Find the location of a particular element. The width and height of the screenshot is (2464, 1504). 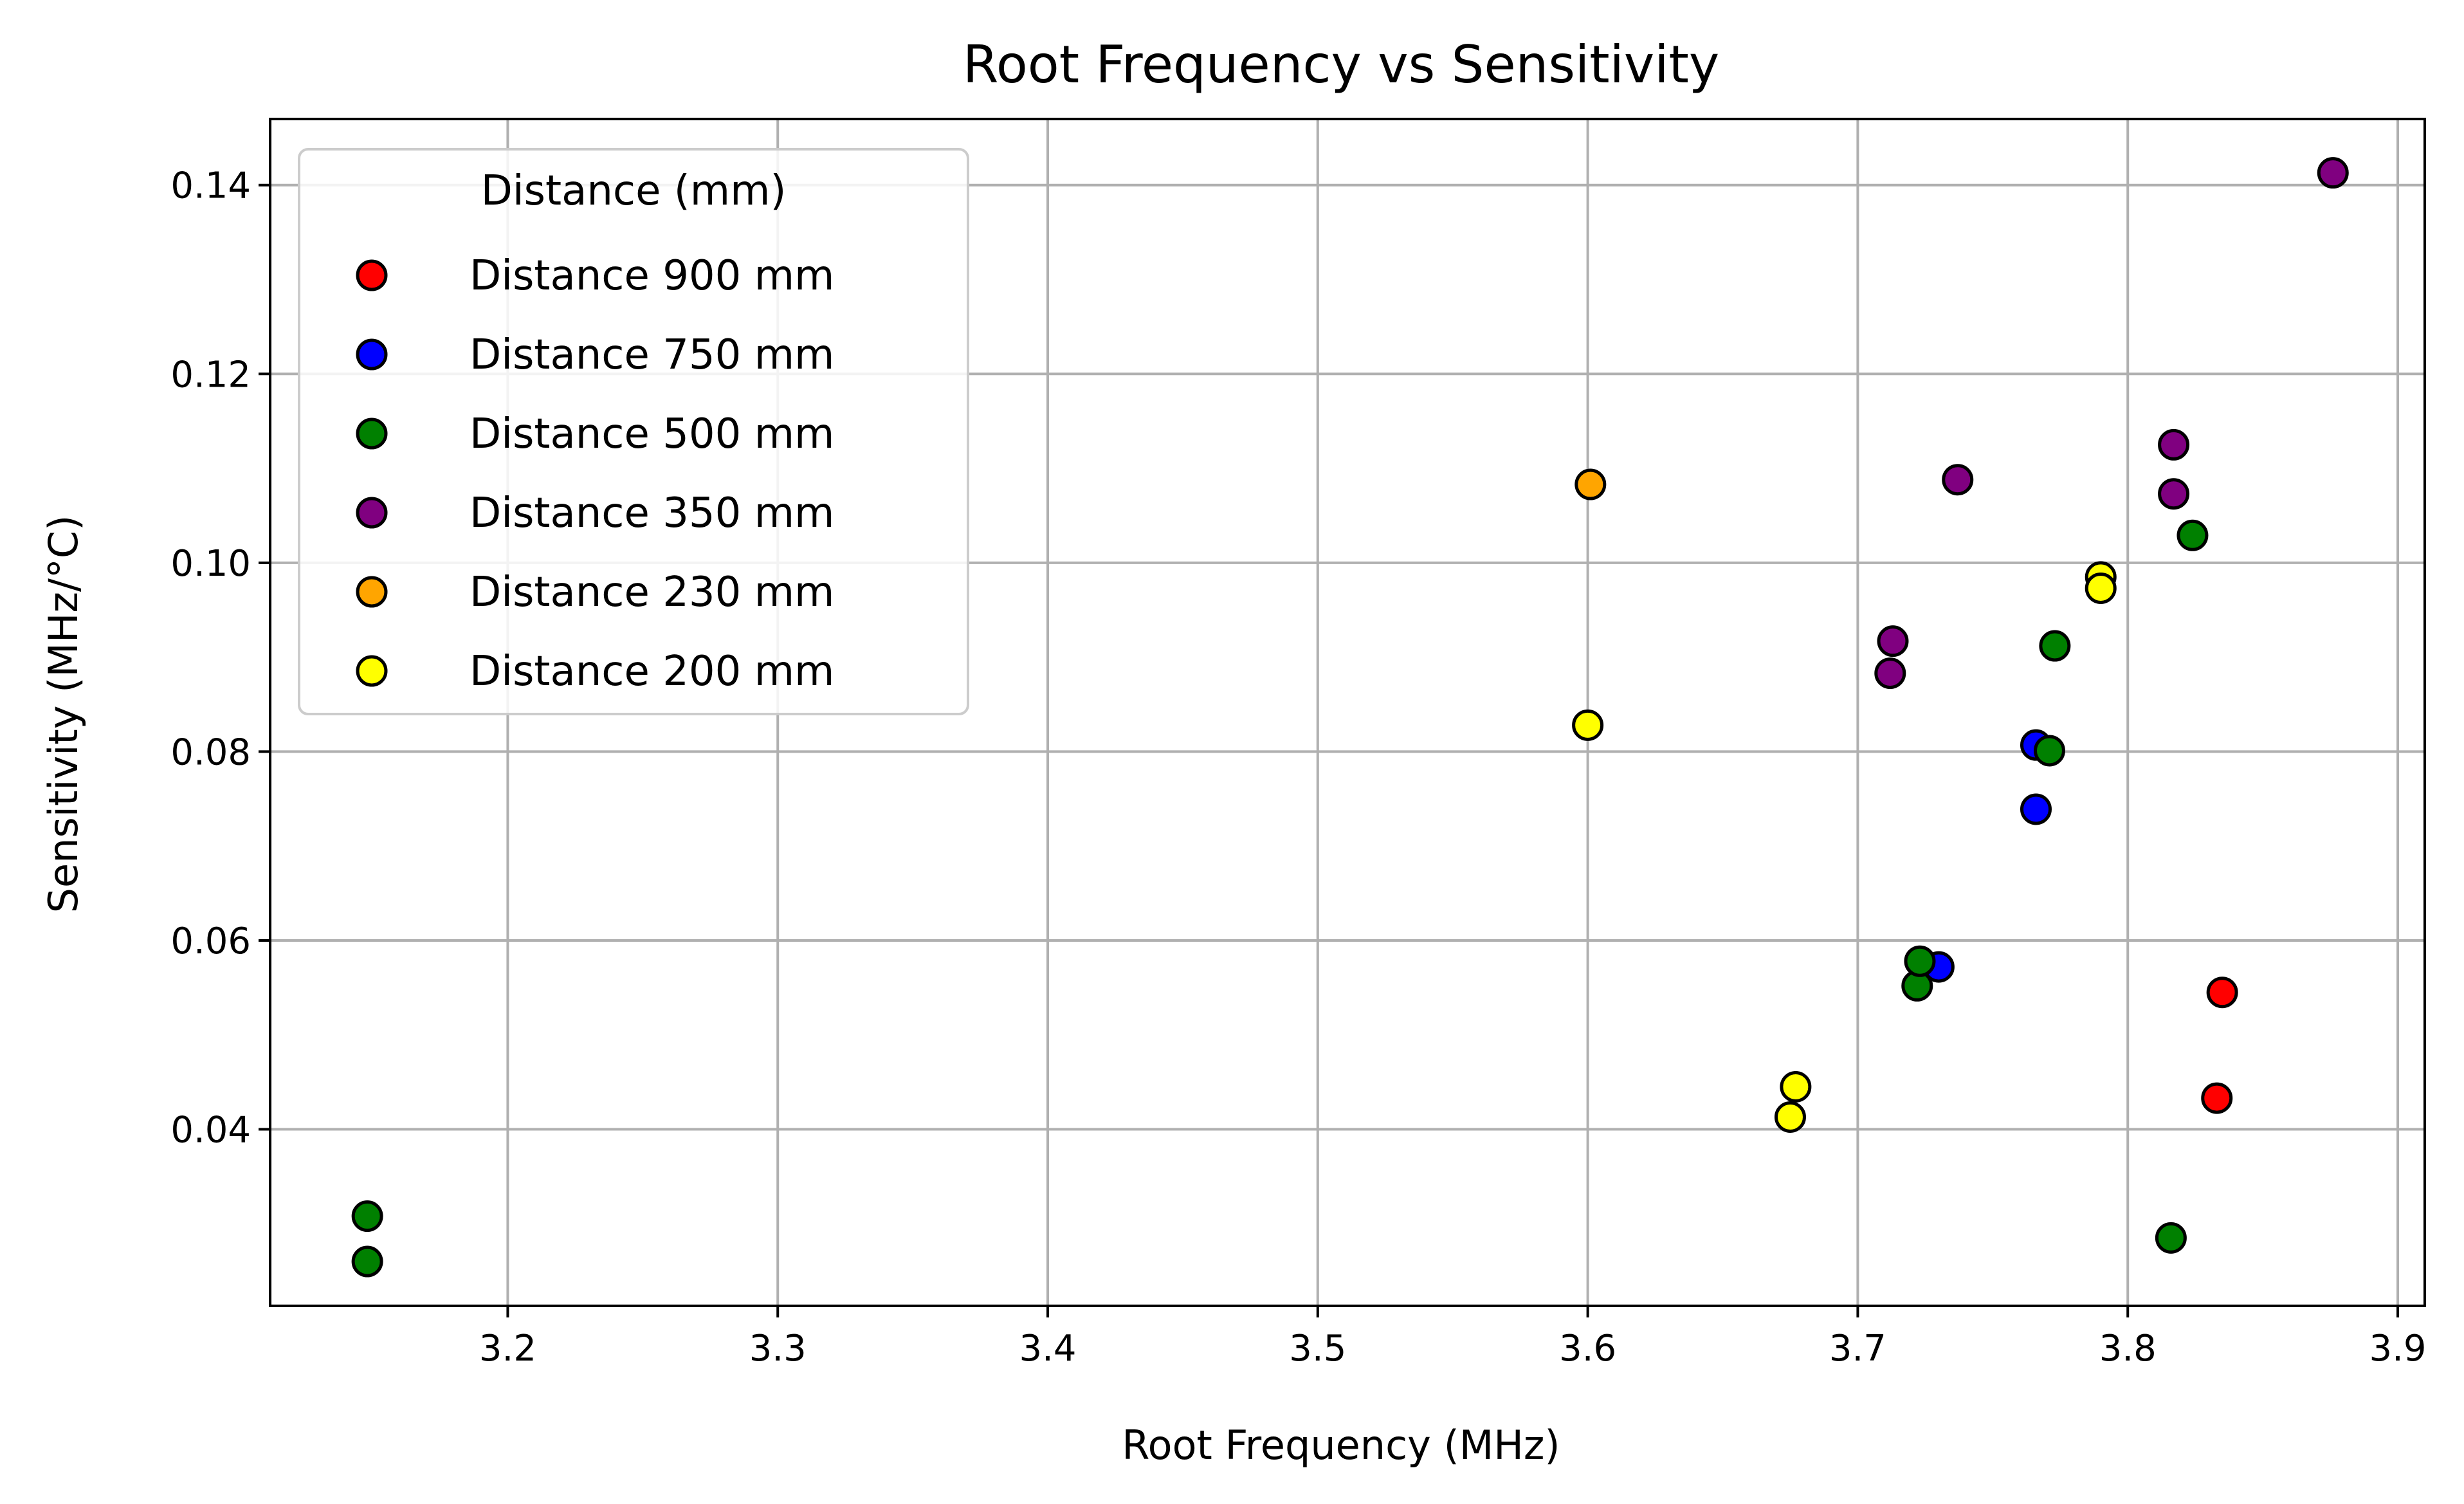

y-tick-label: 0.08 is located at coordinates (210, 752).